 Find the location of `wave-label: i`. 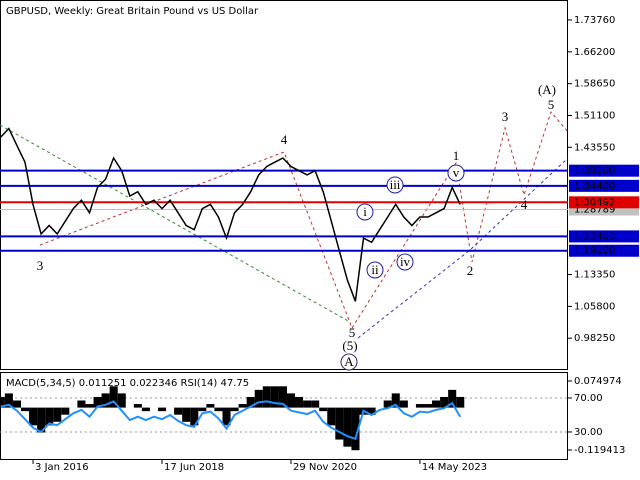

wave-label: i is located at coordinates (365, 211).